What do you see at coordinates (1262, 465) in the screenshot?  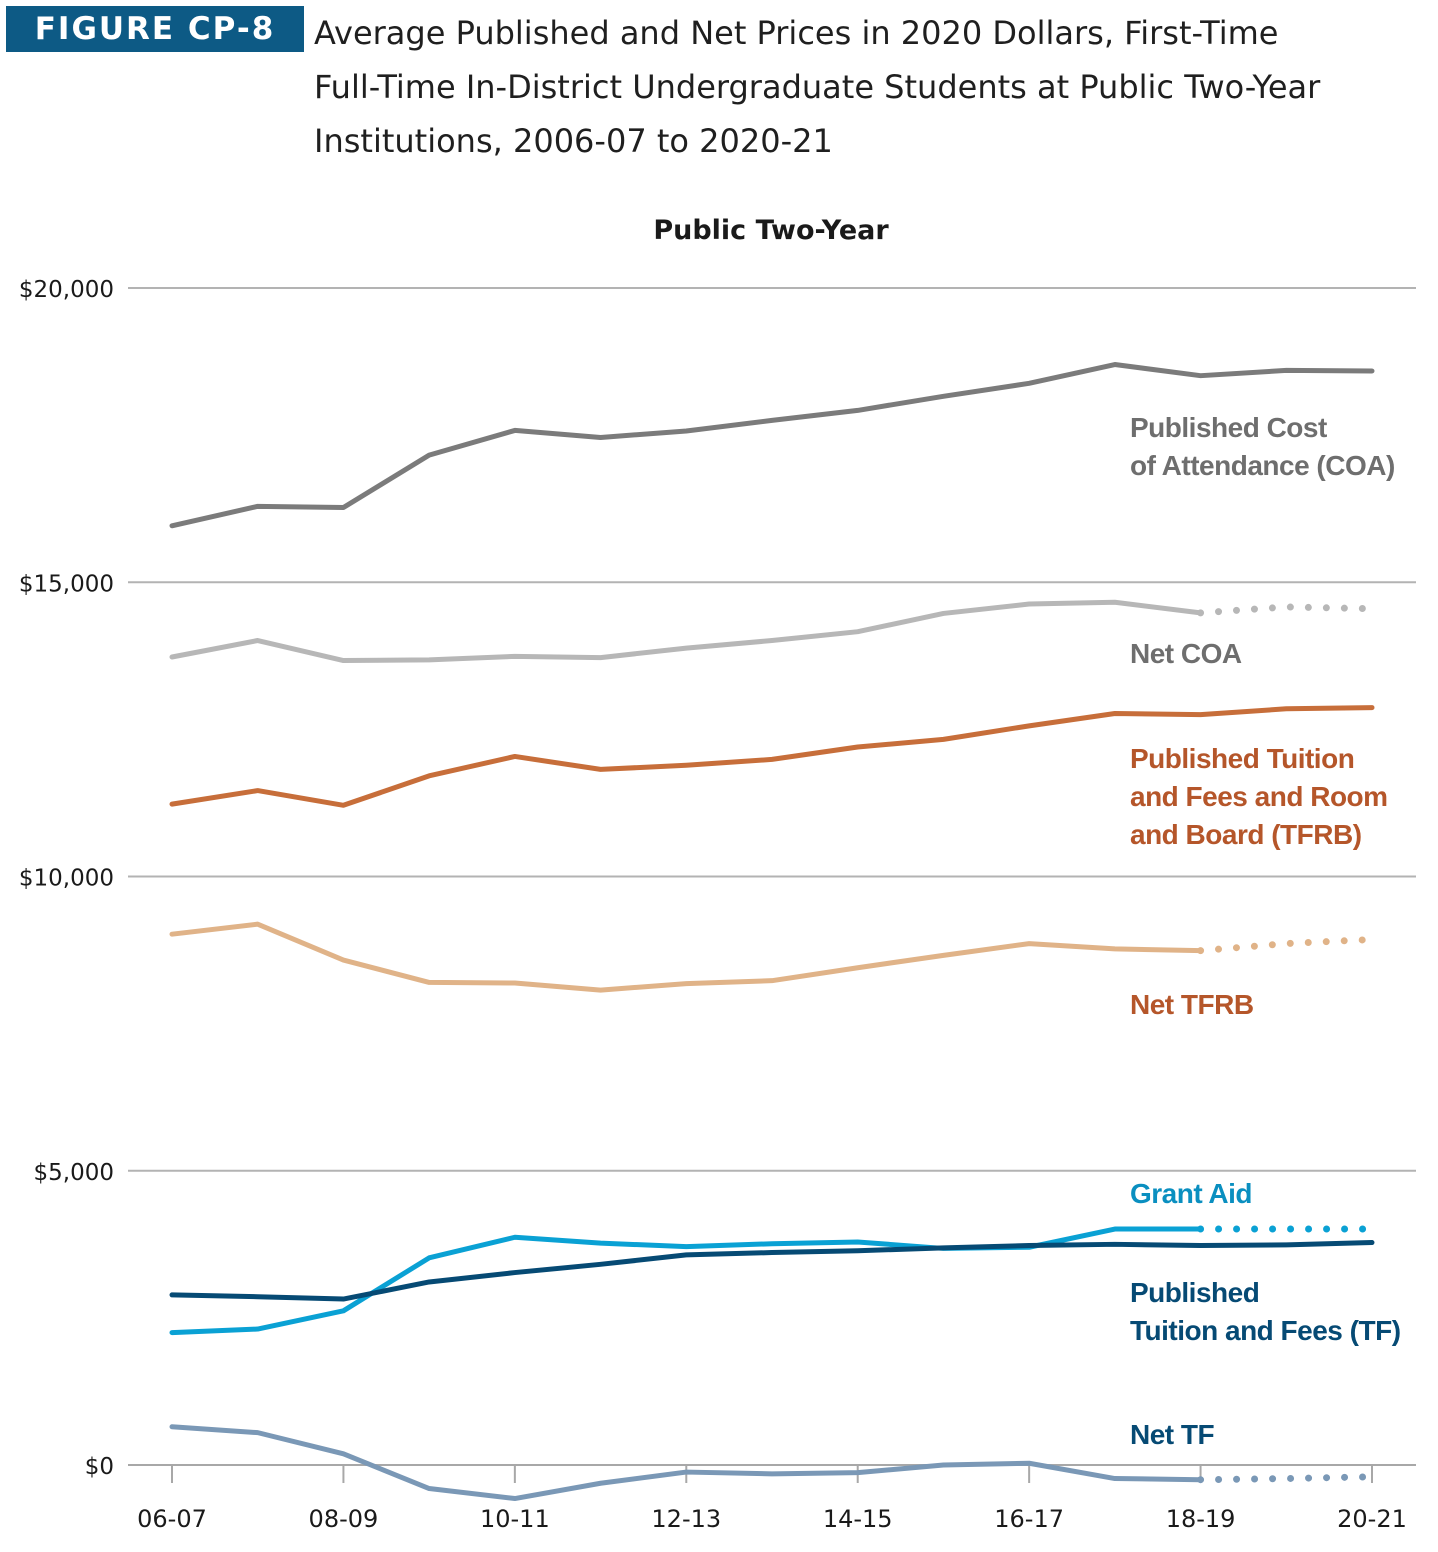 I see `series-label-published-cost-of-attendance-coa: of Attendance (COA)` at bounding box center [1262, 465].